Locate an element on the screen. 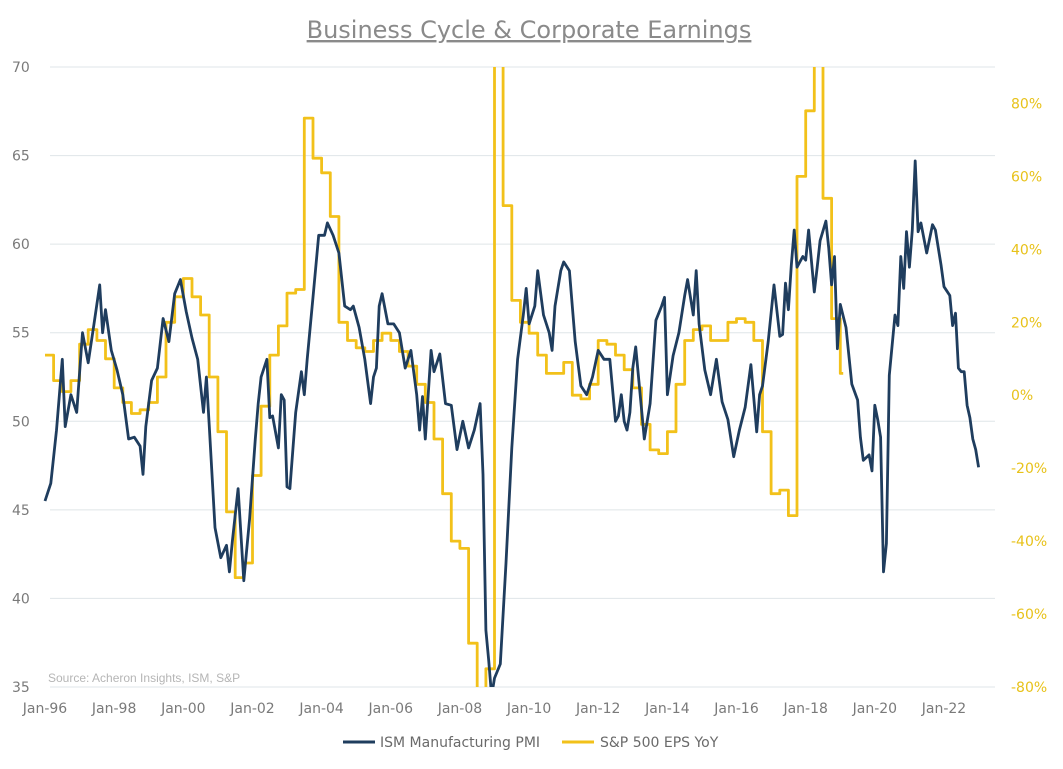 Image resolution: width=1063 pixels, height=769 pixels. x-tick-Jan-18: Jan-18 is located at coordinates (804, 709).